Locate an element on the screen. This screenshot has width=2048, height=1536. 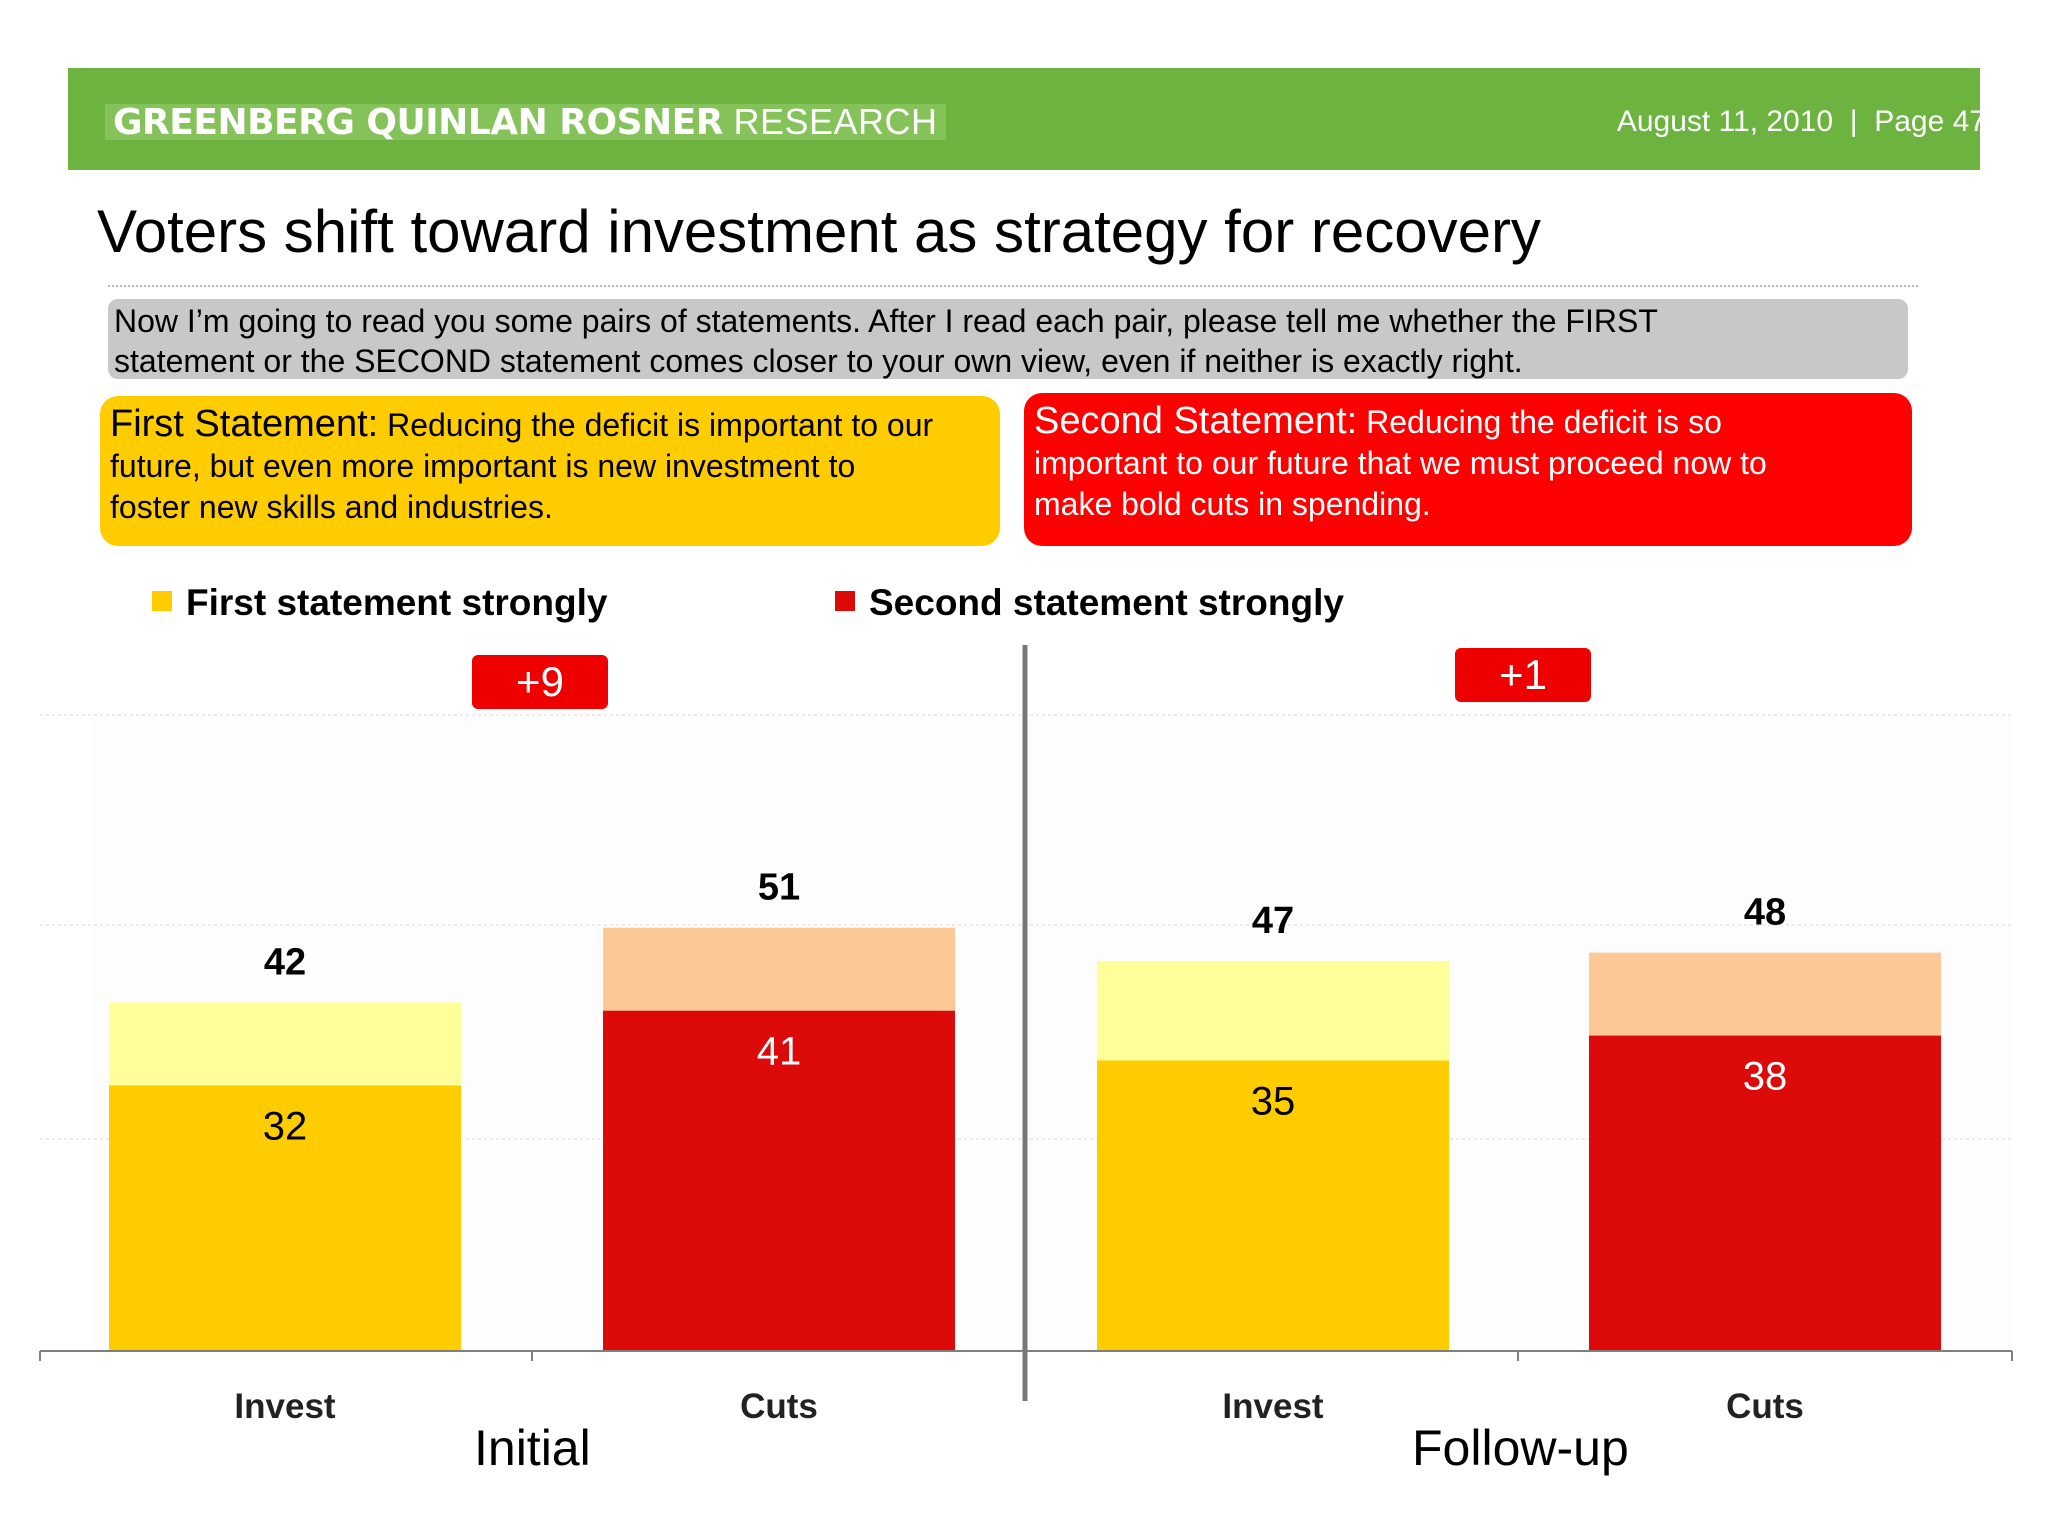
legend-second-swatch is located at coordinates (845, 601).